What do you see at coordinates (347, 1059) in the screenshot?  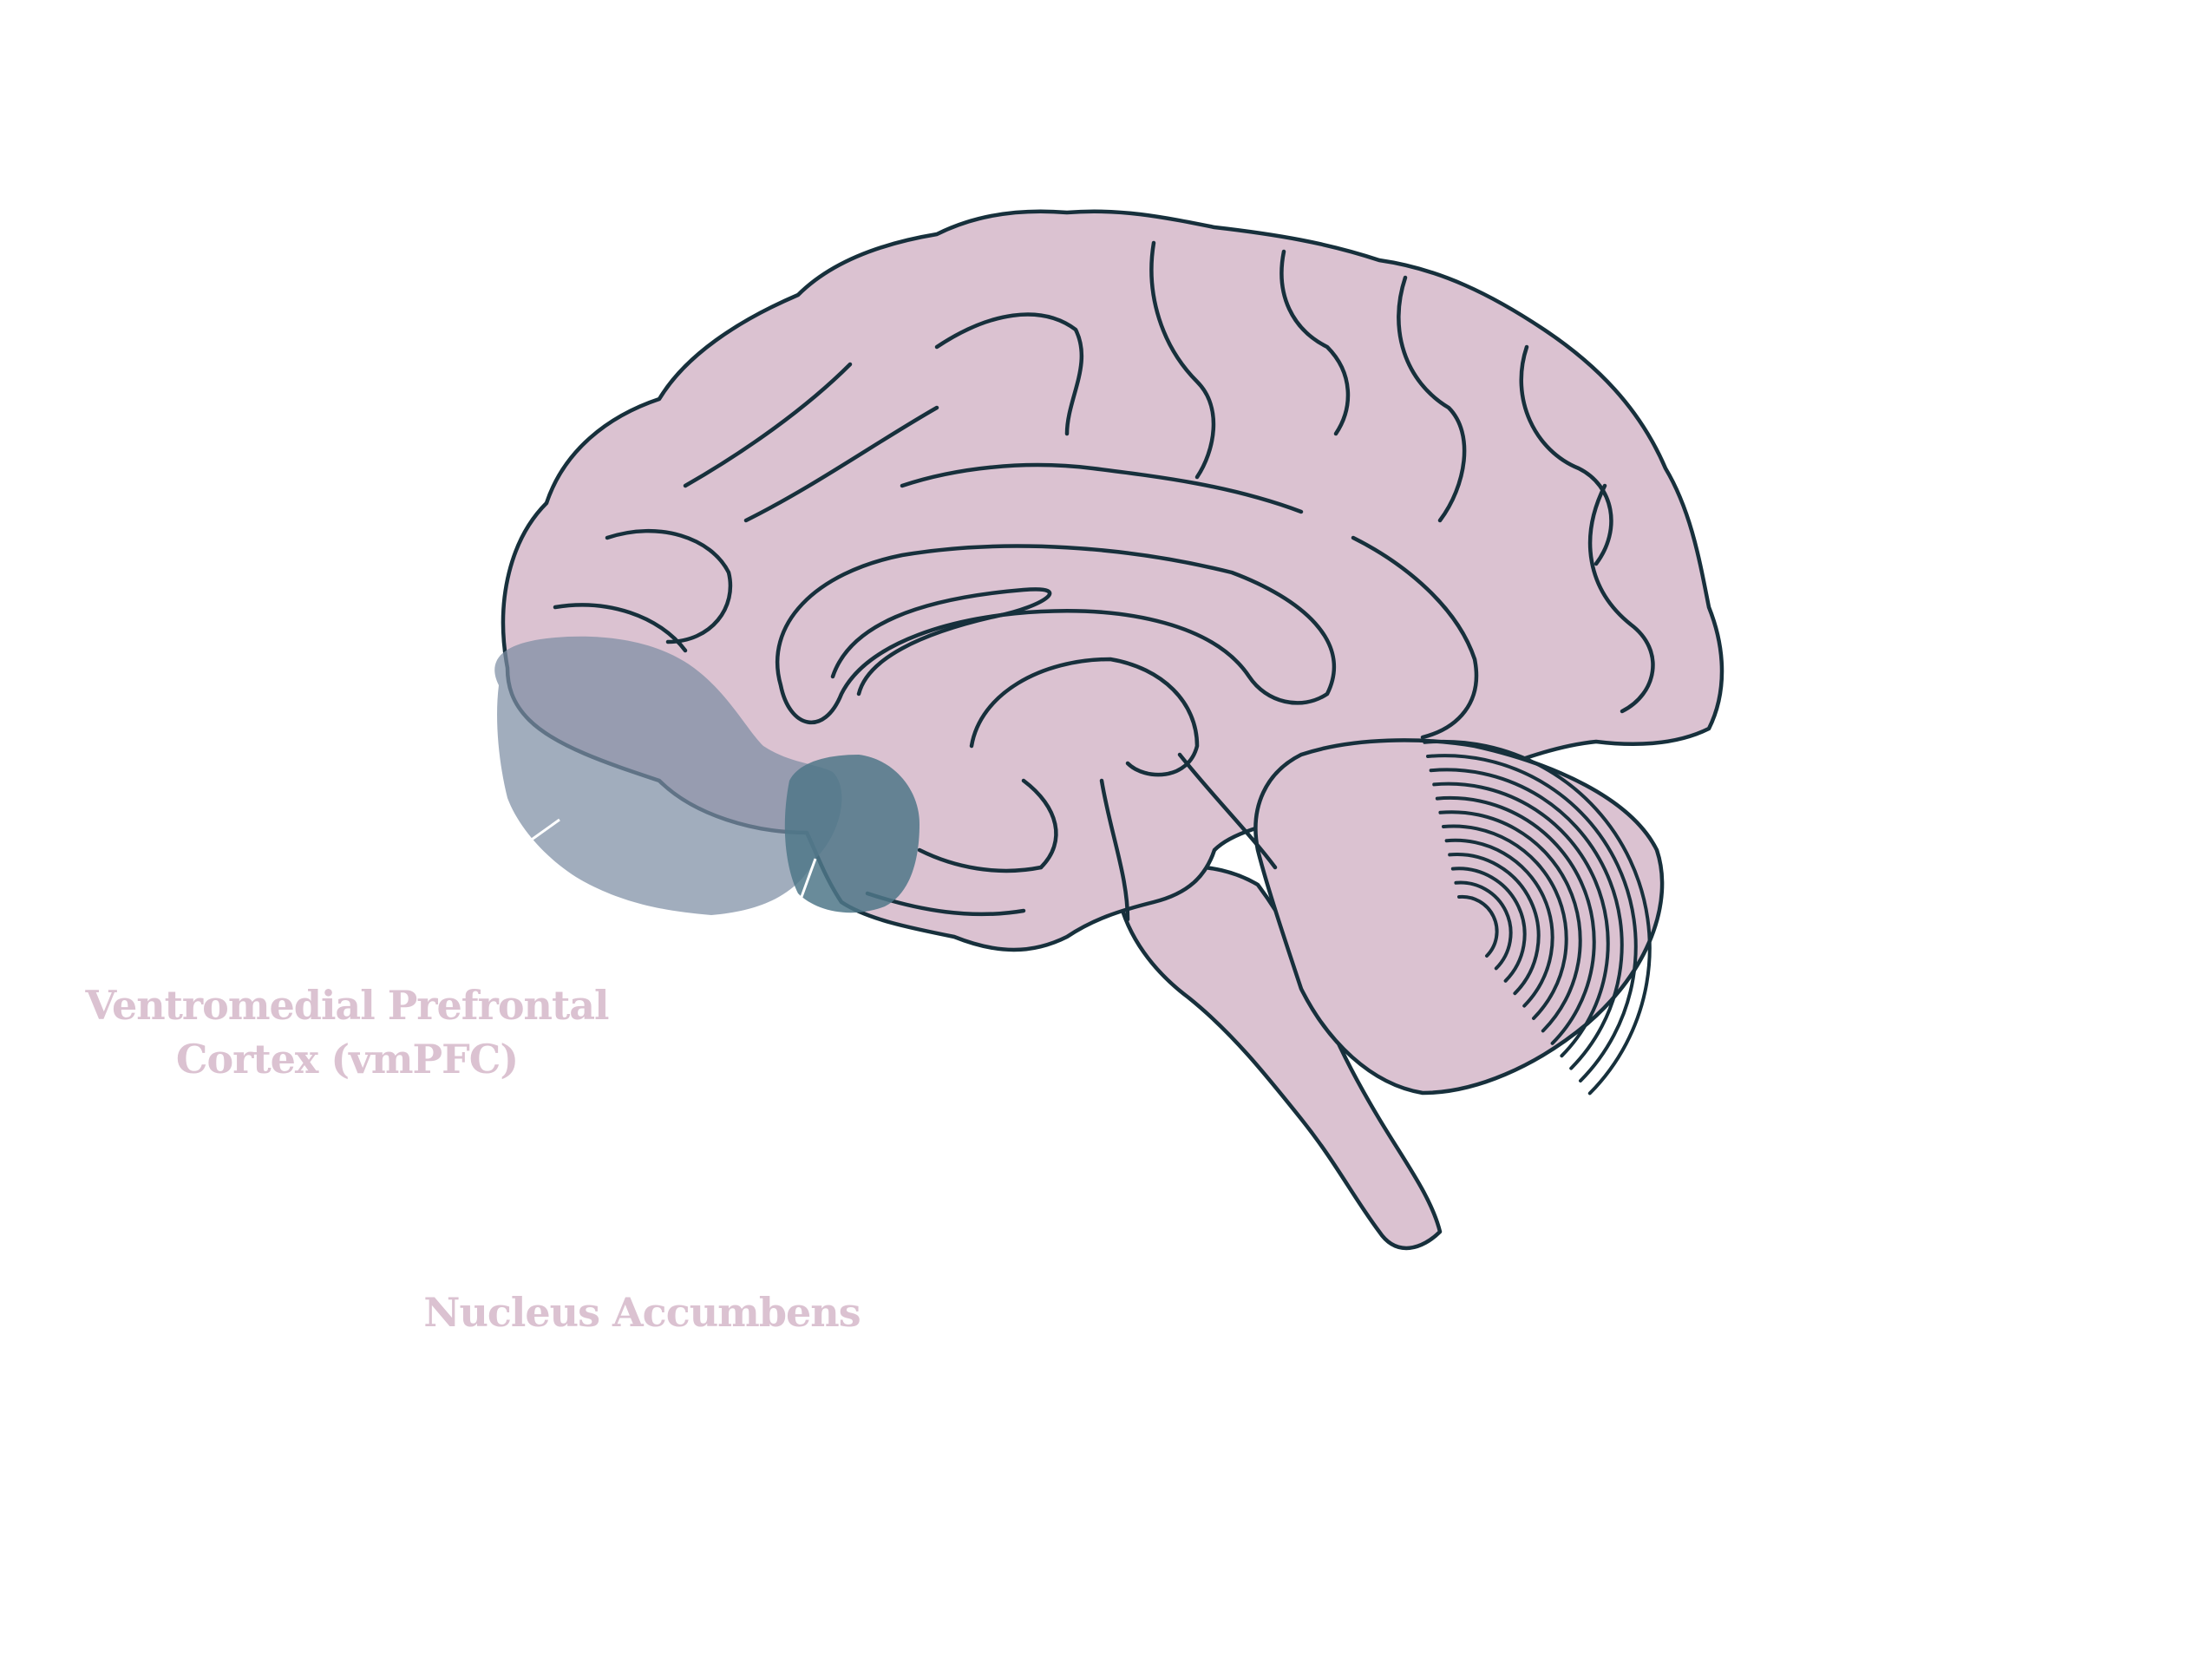 I see `vmpfc-label-line2: Cortex (vmPFC)` at bounding box center [347, 1059].